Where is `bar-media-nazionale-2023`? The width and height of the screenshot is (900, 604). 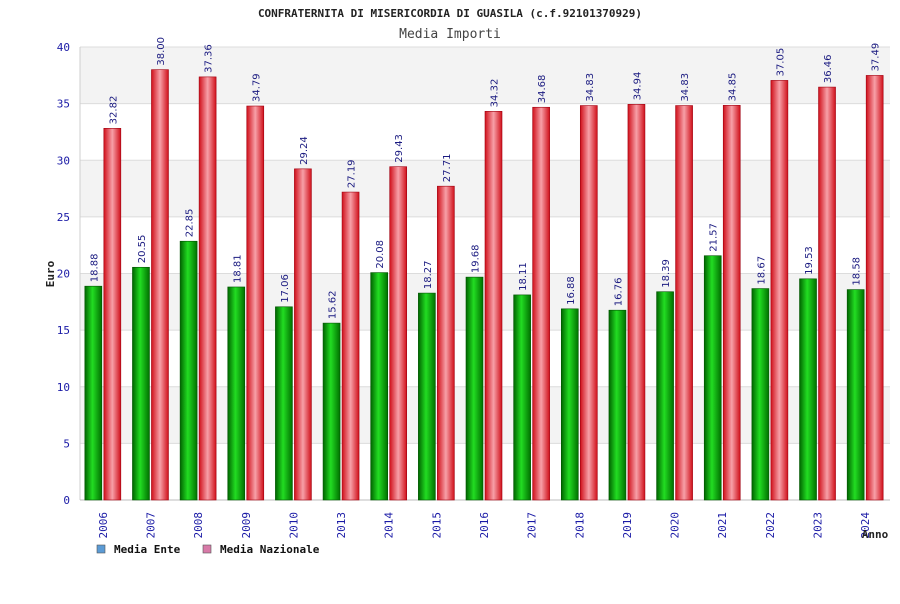
bar-media-nazionale-2023 is located at coordinates (827, 293).